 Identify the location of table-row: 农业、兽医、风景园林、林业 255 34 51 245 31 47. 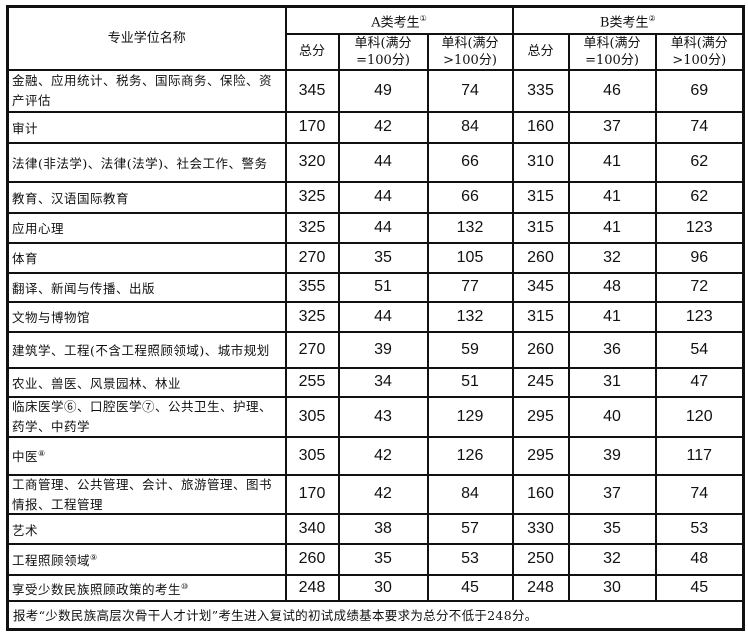
(375, 382).